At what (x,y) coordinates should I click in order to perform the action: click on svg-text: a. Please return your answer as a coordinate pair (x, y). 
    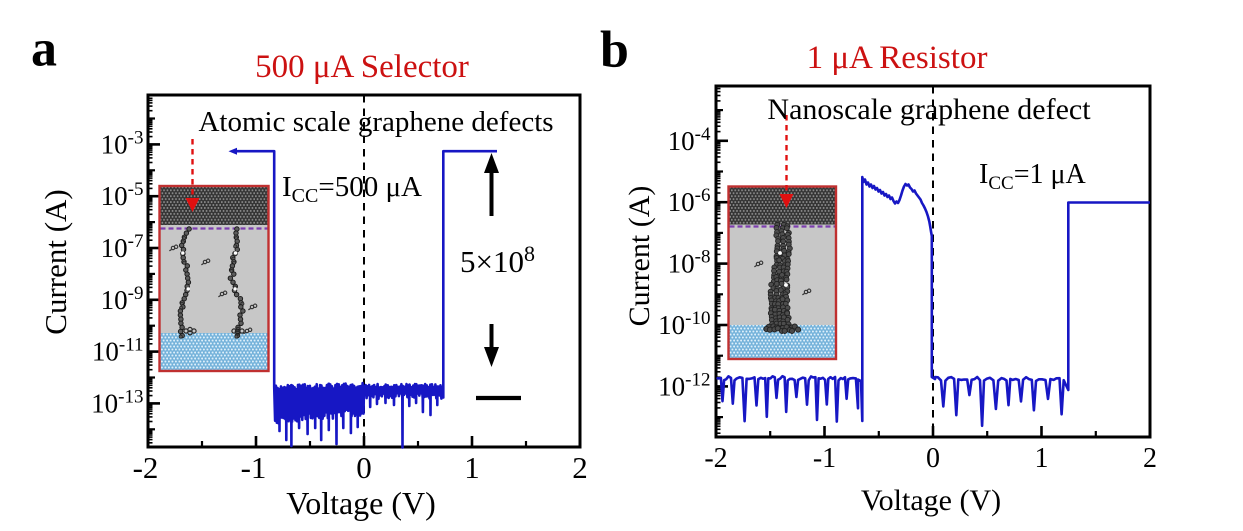
    Looking at the image, I should click on (44, 49).